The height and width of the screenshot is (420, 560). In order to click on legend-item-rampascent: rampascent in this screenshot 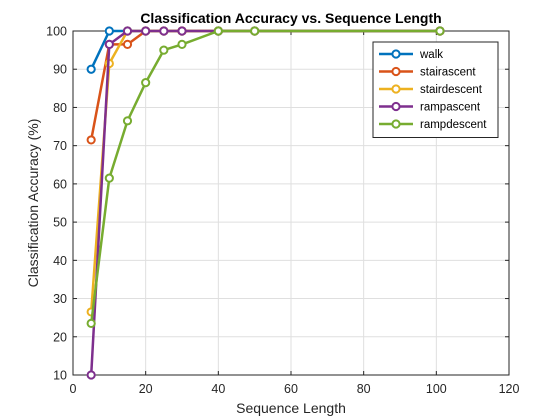, I will do `click(430, 108)`.